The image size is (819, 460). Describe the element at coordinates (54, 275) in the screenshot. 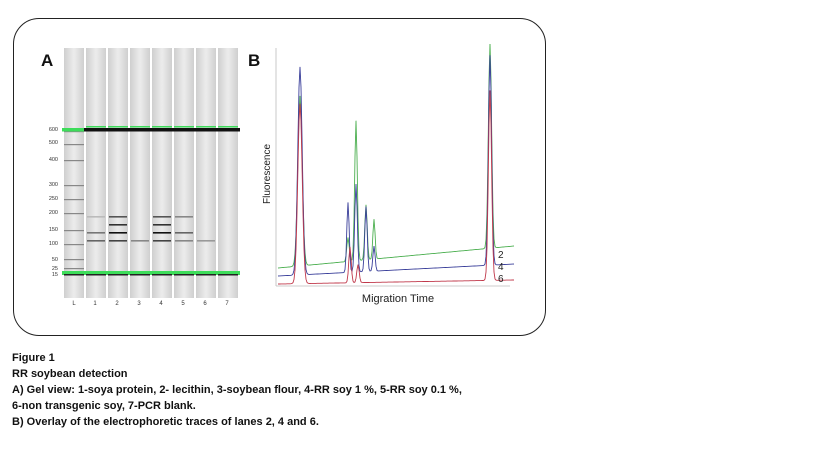

I see `size-label-15: 15` at that location.